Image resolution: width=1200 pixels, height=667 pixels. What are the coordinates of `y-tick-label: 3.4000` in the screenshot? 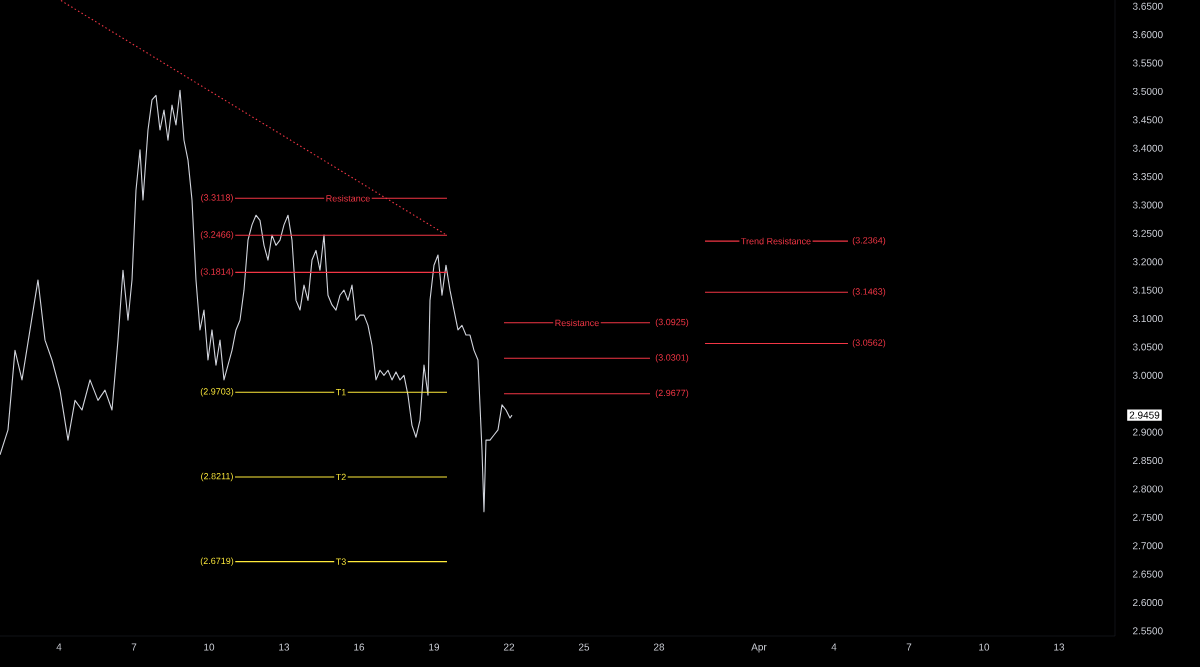 It's located at (1147, 148).